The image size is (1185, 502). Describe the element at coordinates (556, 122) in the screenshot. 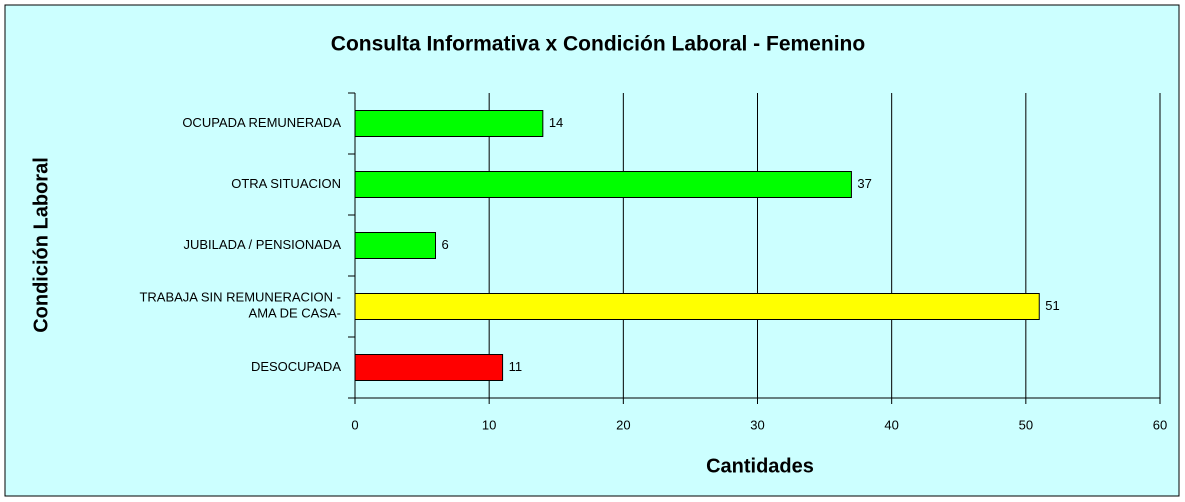

I see `data-label: 14` at that location.